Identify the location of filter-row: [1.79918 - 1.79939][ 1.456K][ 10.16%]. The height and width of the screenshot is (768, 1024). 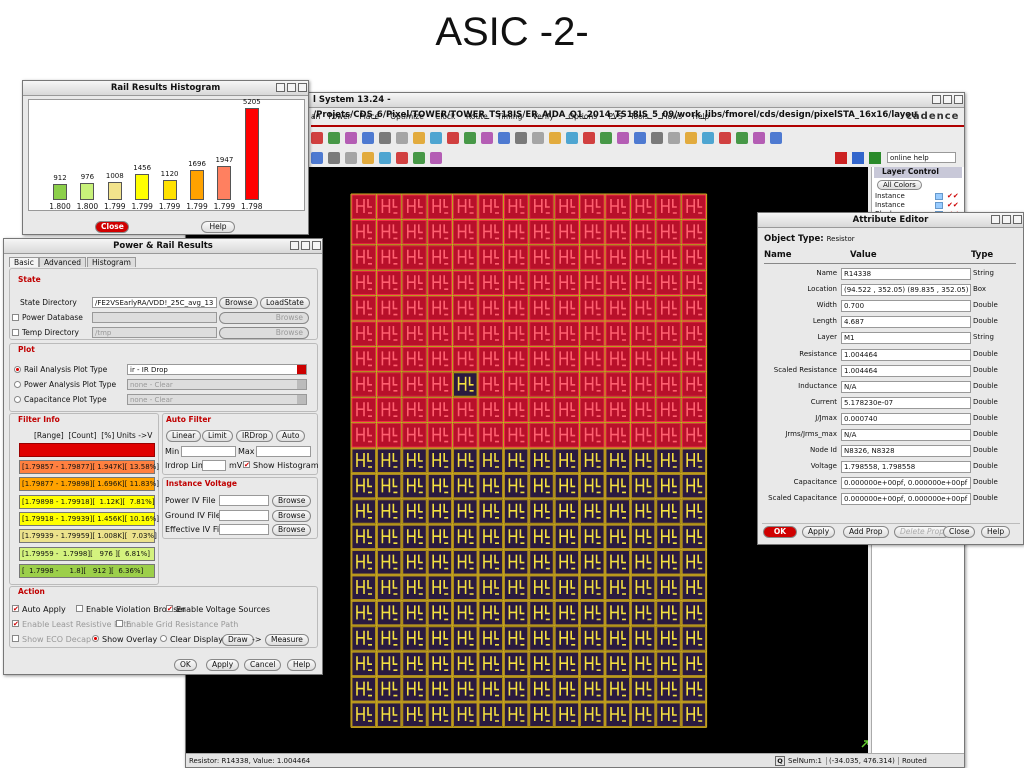
(89, 518).